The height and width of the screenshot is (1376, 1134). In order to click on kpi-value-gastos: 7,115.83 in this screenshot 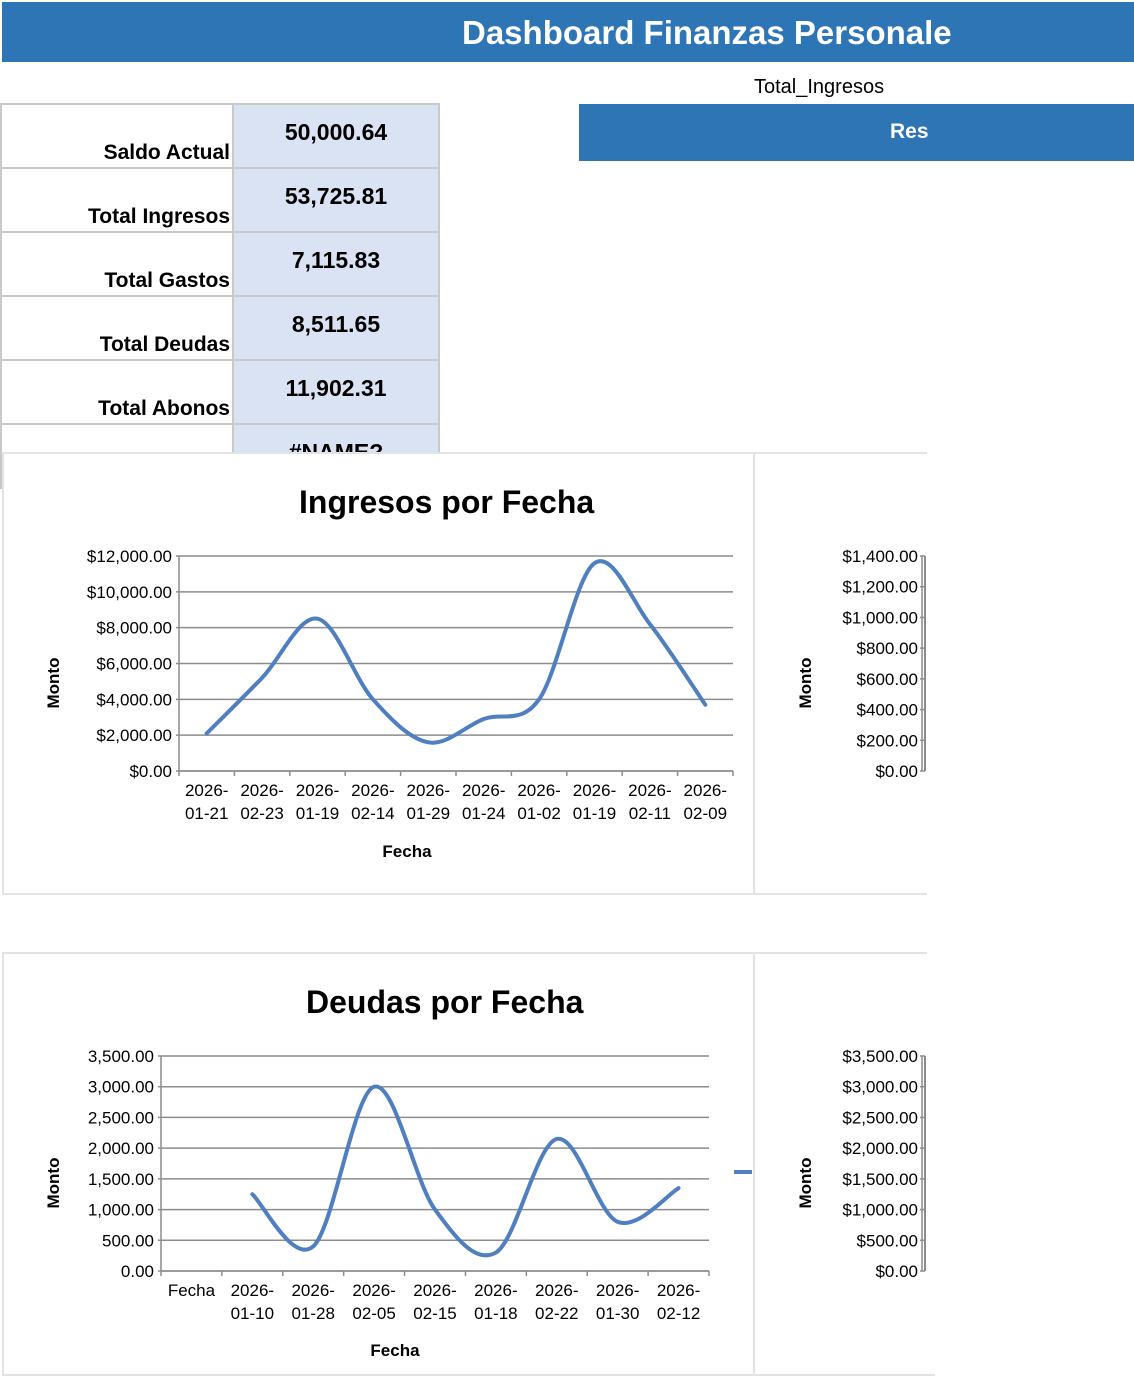, I will do `click(336, 264)`.